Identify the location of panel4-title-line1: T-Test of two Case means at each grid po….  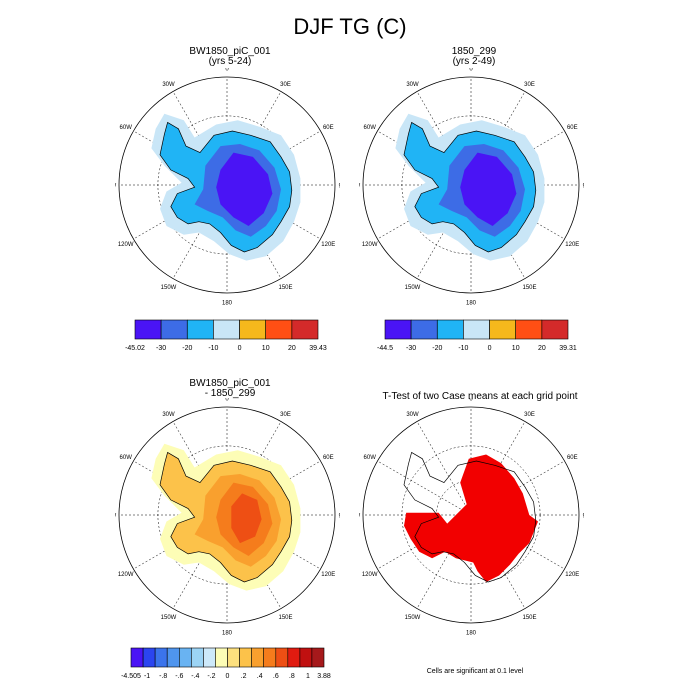
(480, 396).